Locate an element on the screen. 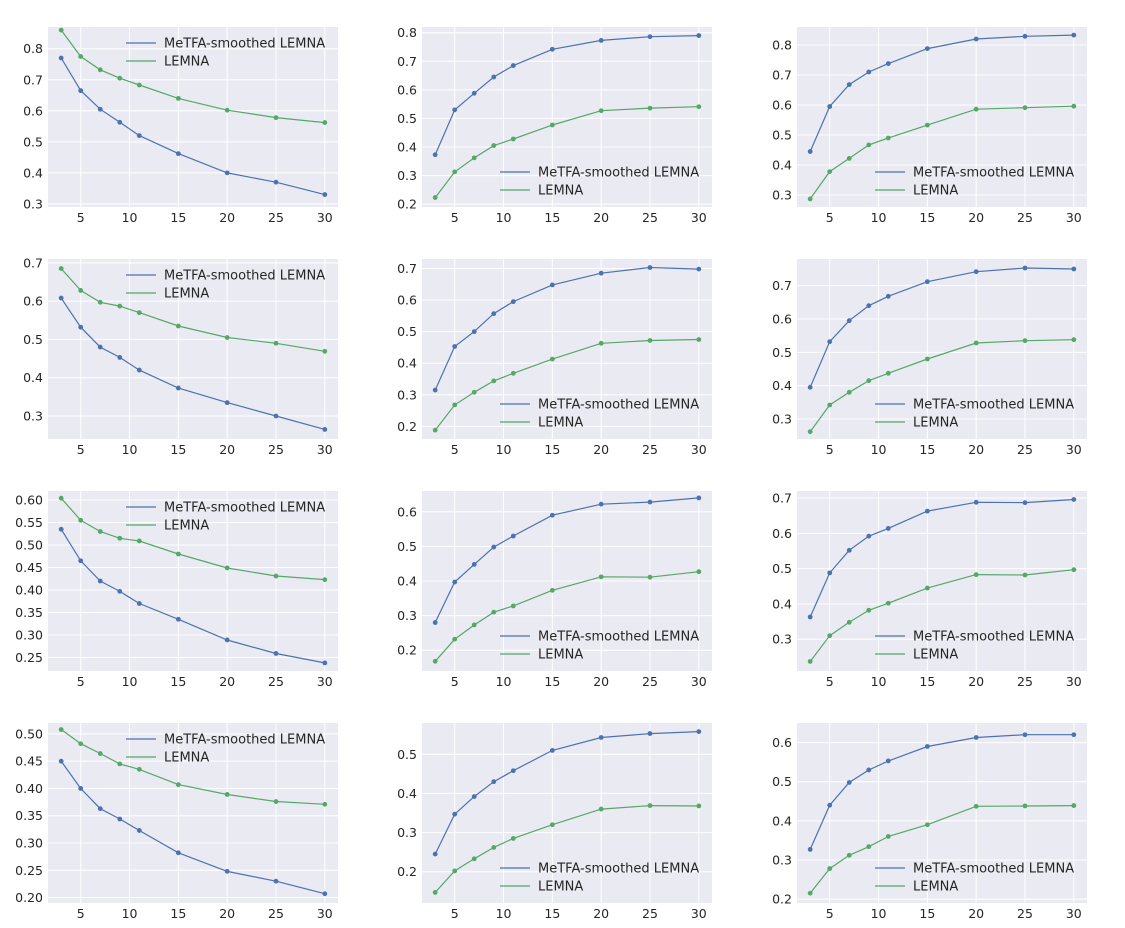  y-tick-label: 0.50 is located at coordinates (29, 733).